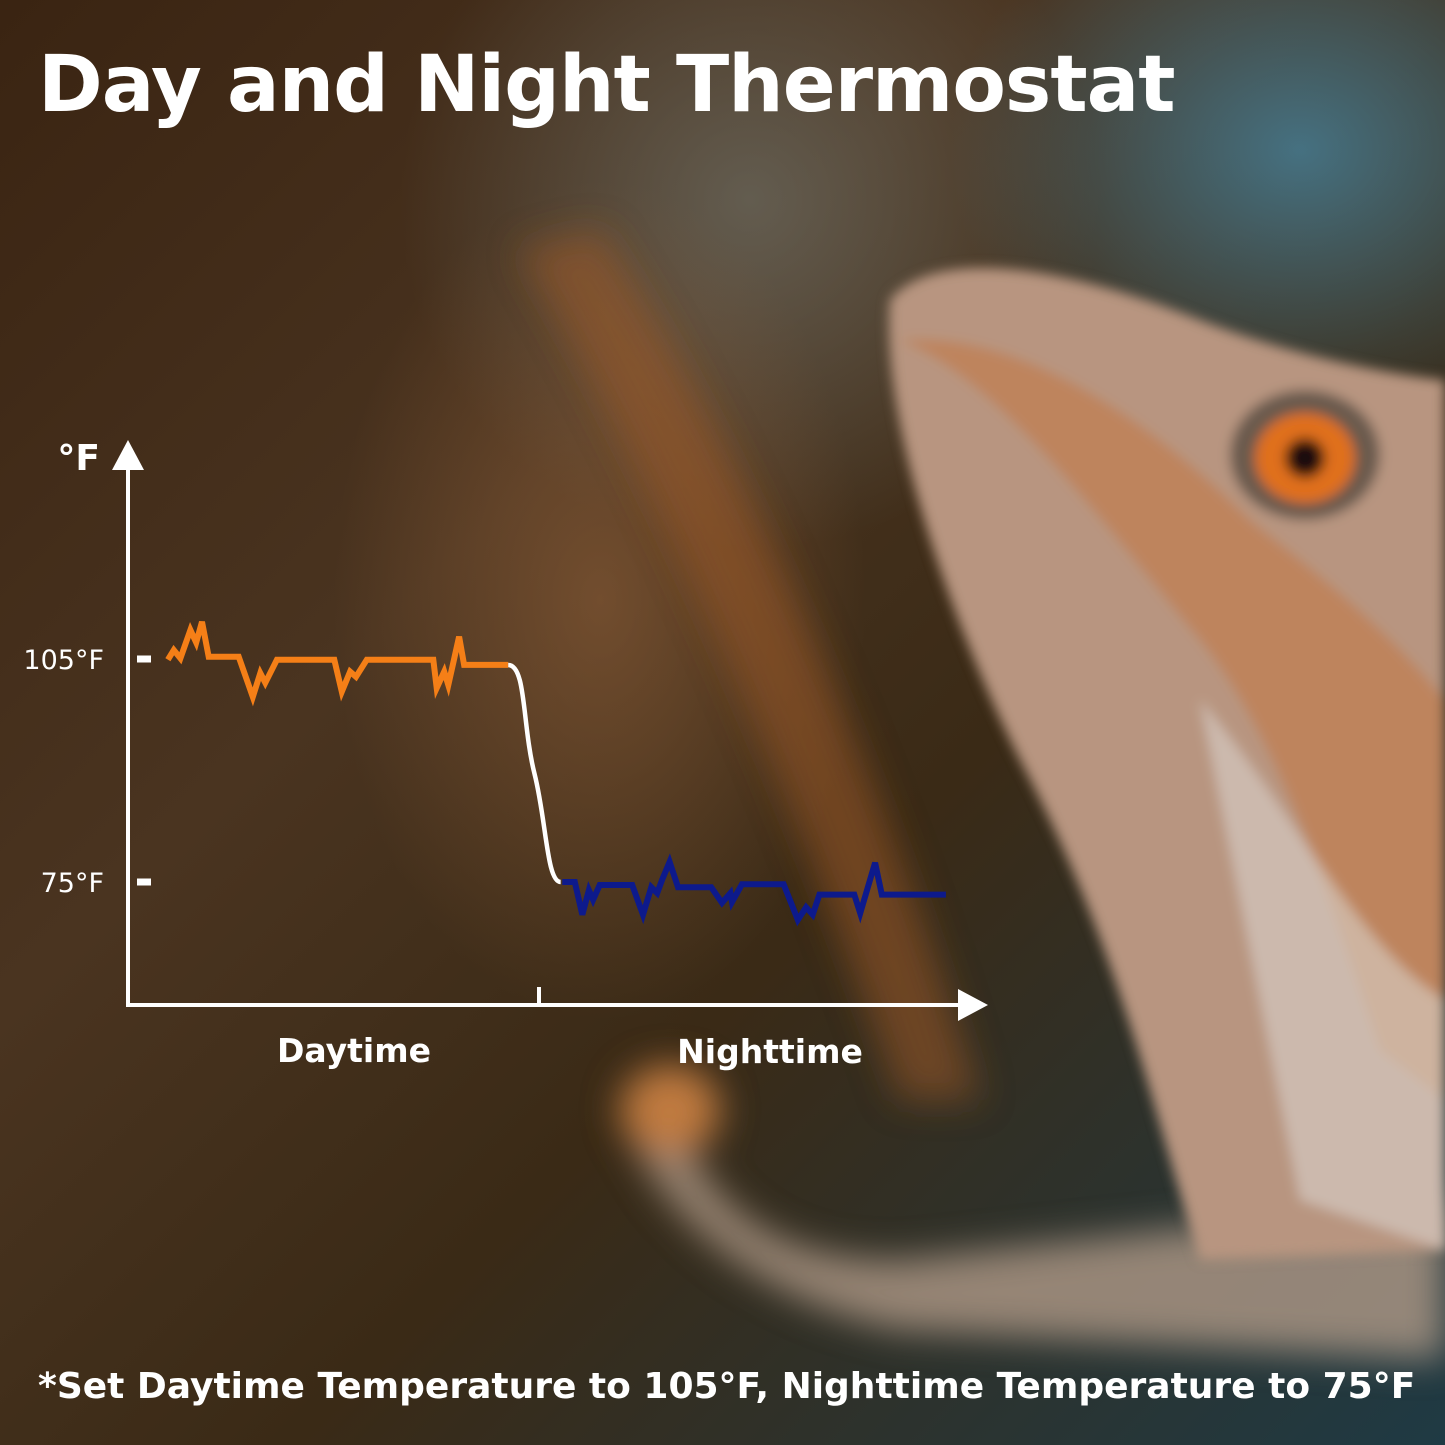  What do you see at coordinates (78, 458) in the screenshot?
I see `y-axis-label: °F` at bounding box center [78, 458].